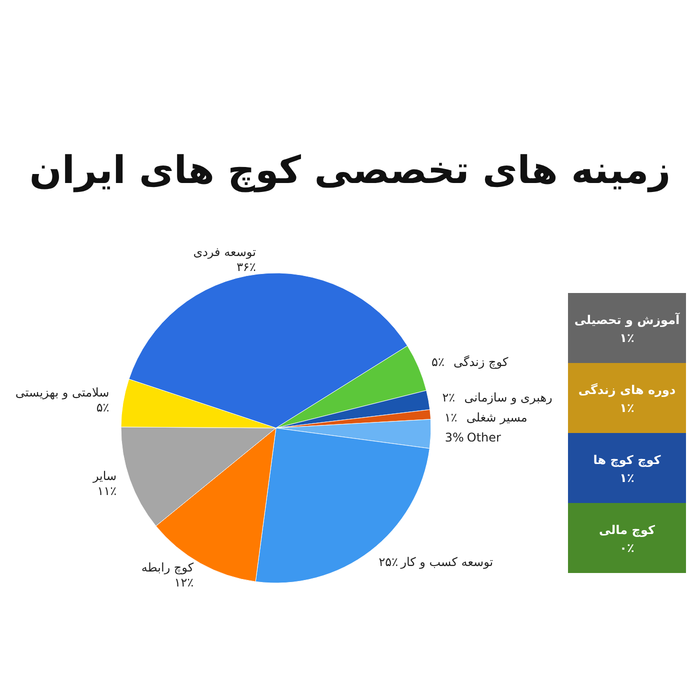 This screenshot has width=700, height=700. I want to click on category-label: آموزش و تحصیلی, so click(627, 319).